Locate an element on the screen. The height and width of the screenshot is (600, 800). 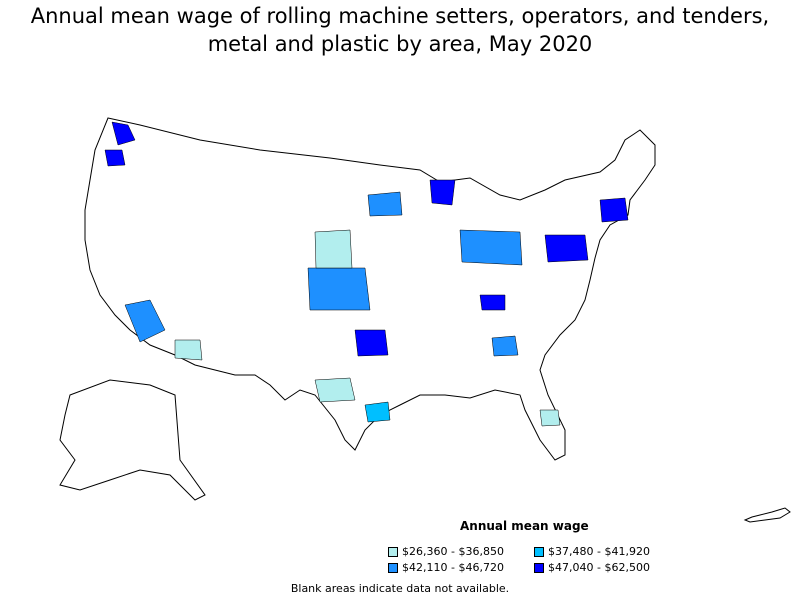
region-florida is located at coordinates (550, 418).